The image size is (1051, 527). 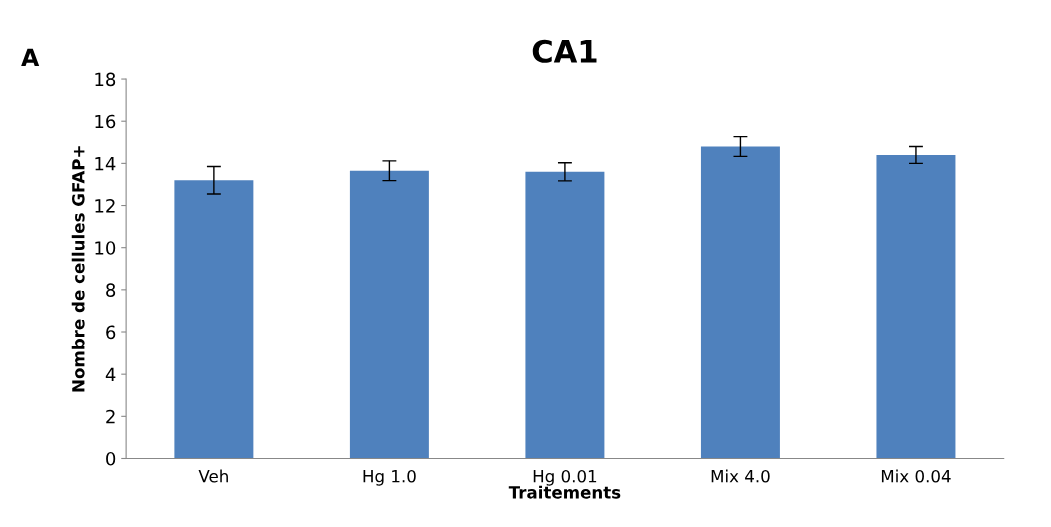 What do you see at coordinates (564, 51) in the screenshot?
I see `chart-title: CA1` at bounding box center [564, 51].